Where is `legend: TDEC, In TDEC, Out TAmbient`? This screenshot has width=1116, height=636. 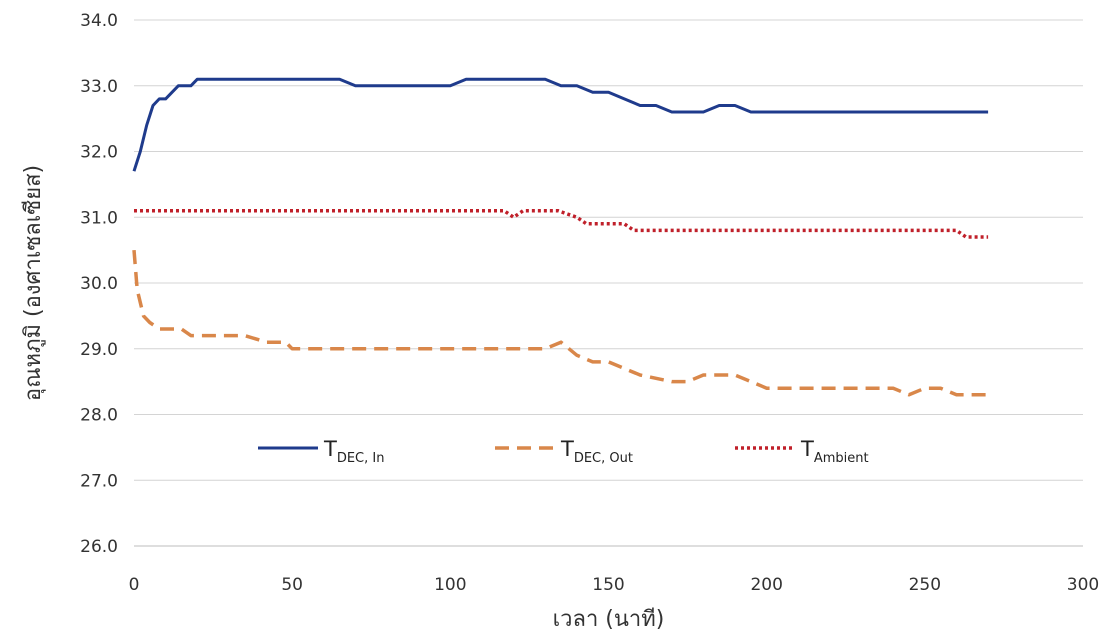
legend: TDEC, In TDEC, Out TAmbient is located at coordinates (563, 451).